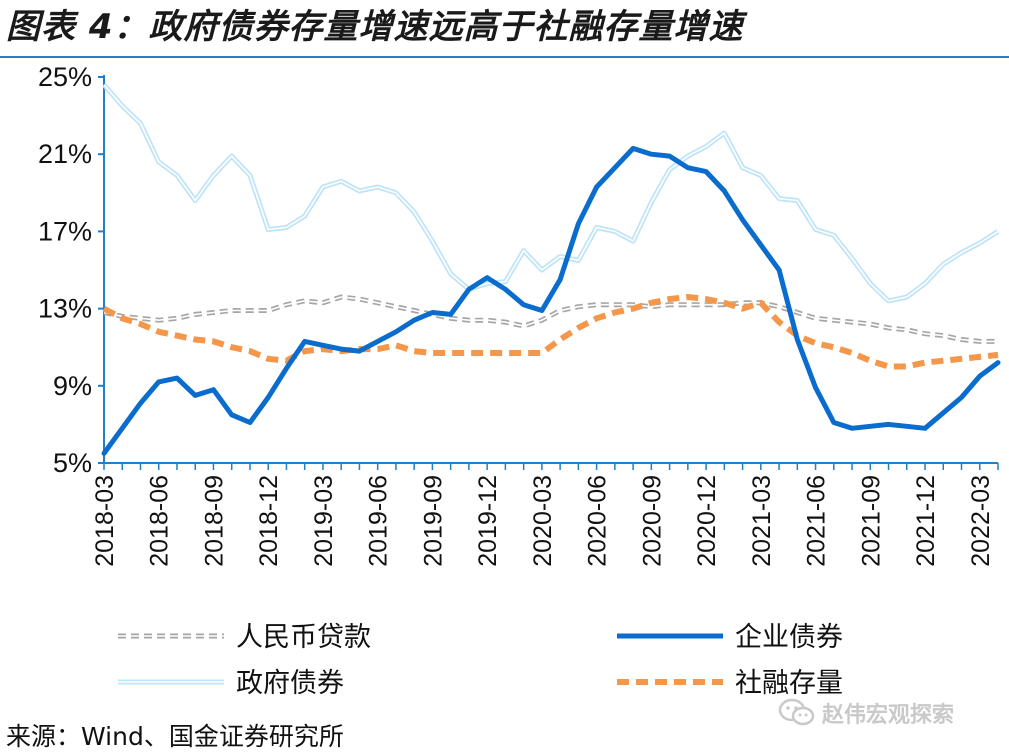 Image resolution: width=1009 pixels, height=756 pixels. Describe the element at coordinates (504, 57) in the screenshot. I see `title-divider` at that location.